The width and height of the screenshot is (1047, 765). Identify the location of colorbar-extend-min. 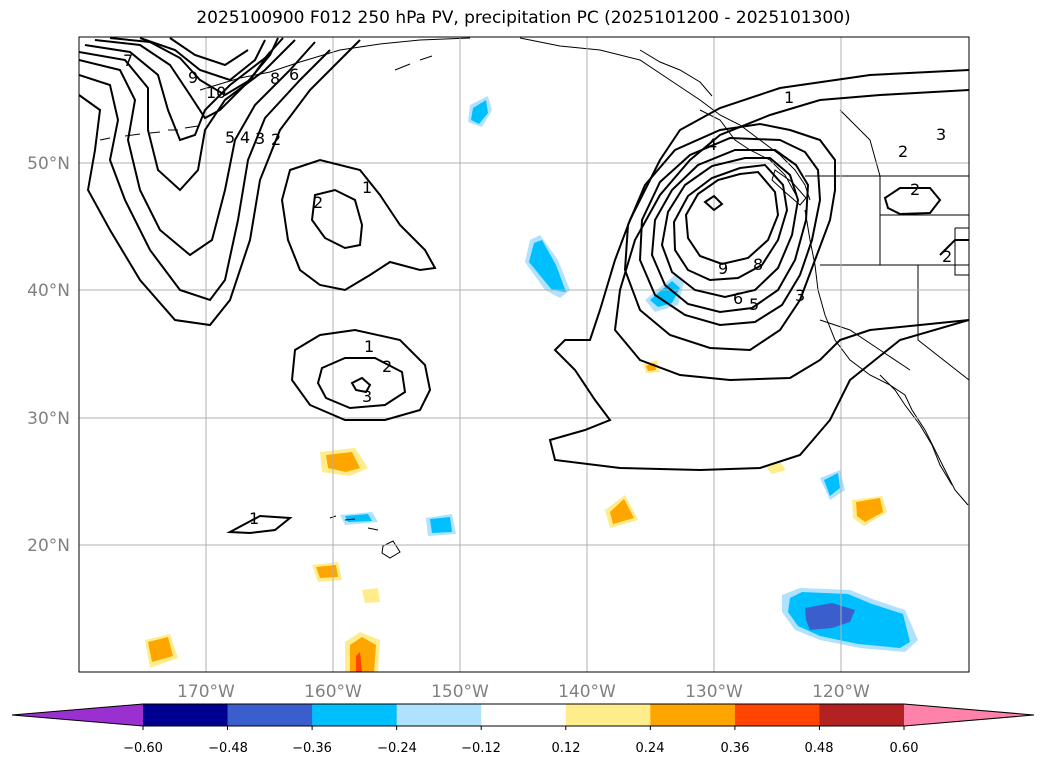
(77, 715).